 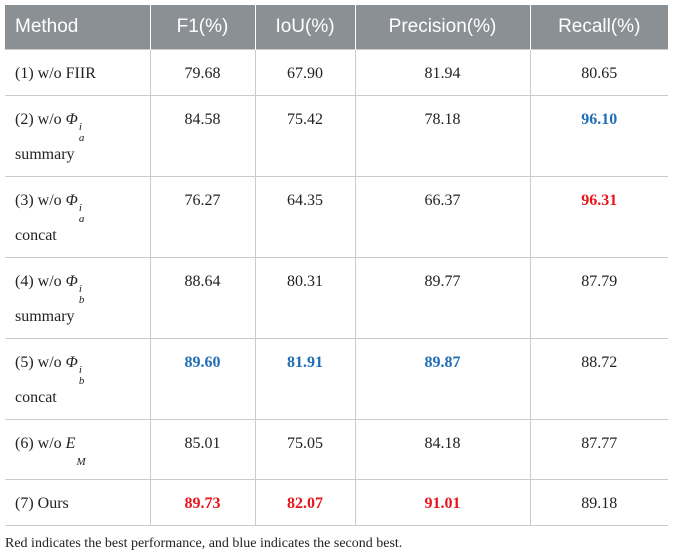 What do you see at coordinates (202, 449) in the screenshot?
I see `value-cell: 85.01` at bounding box center [202, 449].